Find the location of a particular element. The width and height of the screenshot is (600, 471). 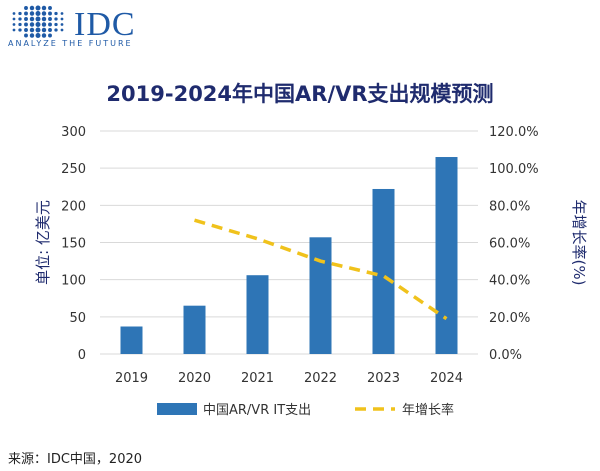

y-tick-label: 50 is located at coordinates (77, 318).